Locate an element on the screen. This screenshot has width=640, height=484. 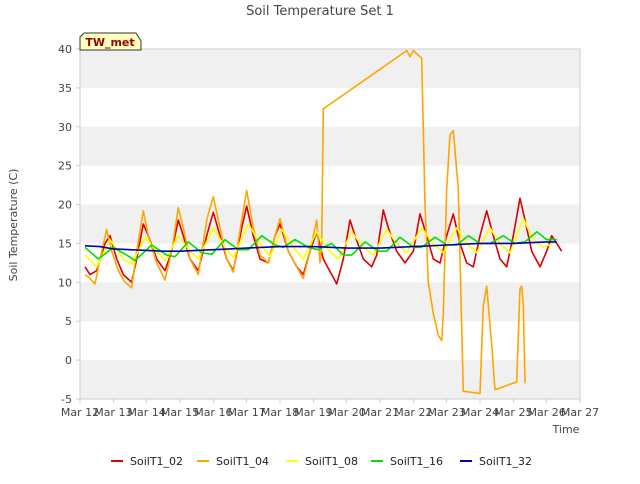
y-tick-label: 0 is located at coordinates (68, 360).